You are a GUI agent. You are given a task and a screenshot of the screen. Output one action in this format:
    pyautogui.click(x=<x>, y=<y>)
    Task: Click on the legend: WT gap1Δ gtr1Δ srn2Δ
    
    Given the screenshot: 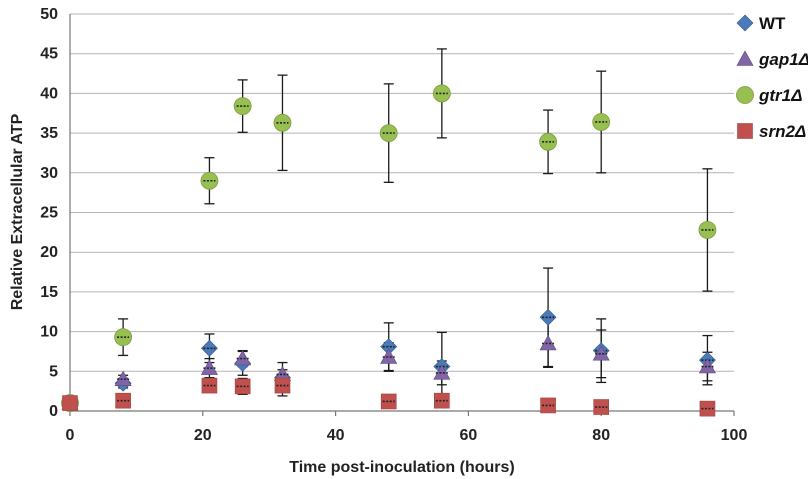 What is the action you would take?
    pyautogui.click(x=772, y=77)
    